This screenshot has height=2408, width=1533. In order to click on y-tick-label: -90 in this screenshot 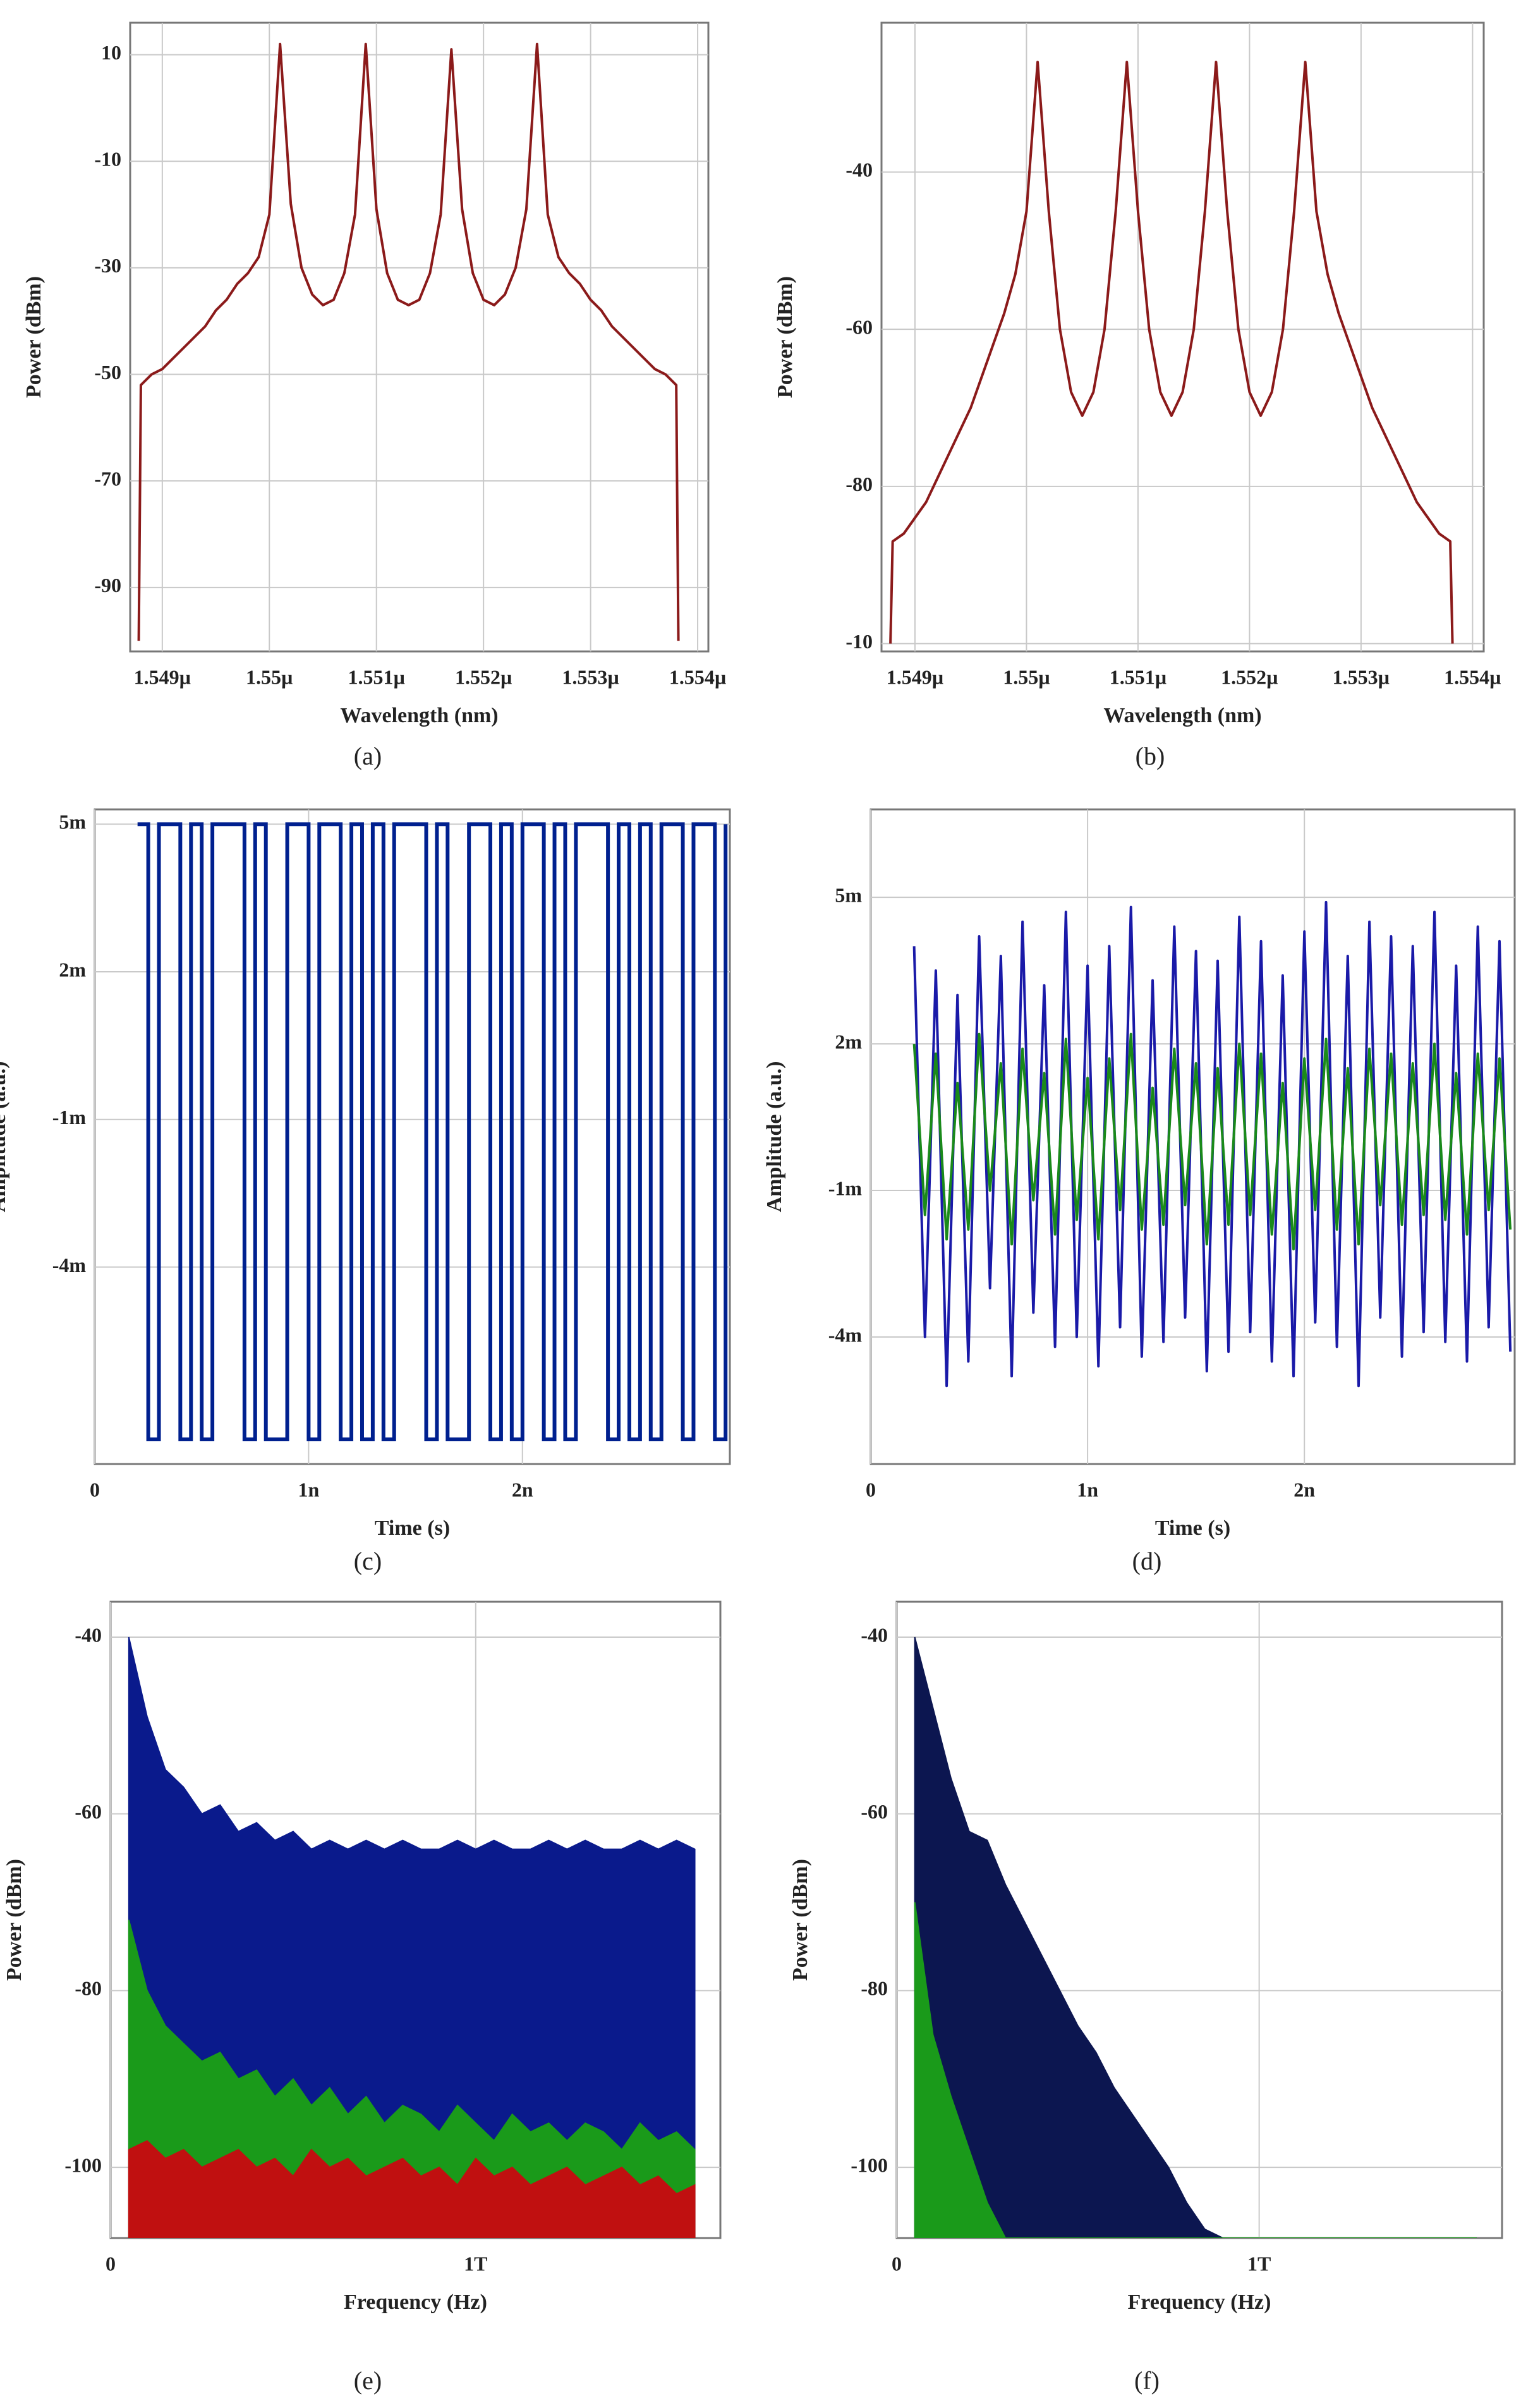, I will do `click(108, 585)`.